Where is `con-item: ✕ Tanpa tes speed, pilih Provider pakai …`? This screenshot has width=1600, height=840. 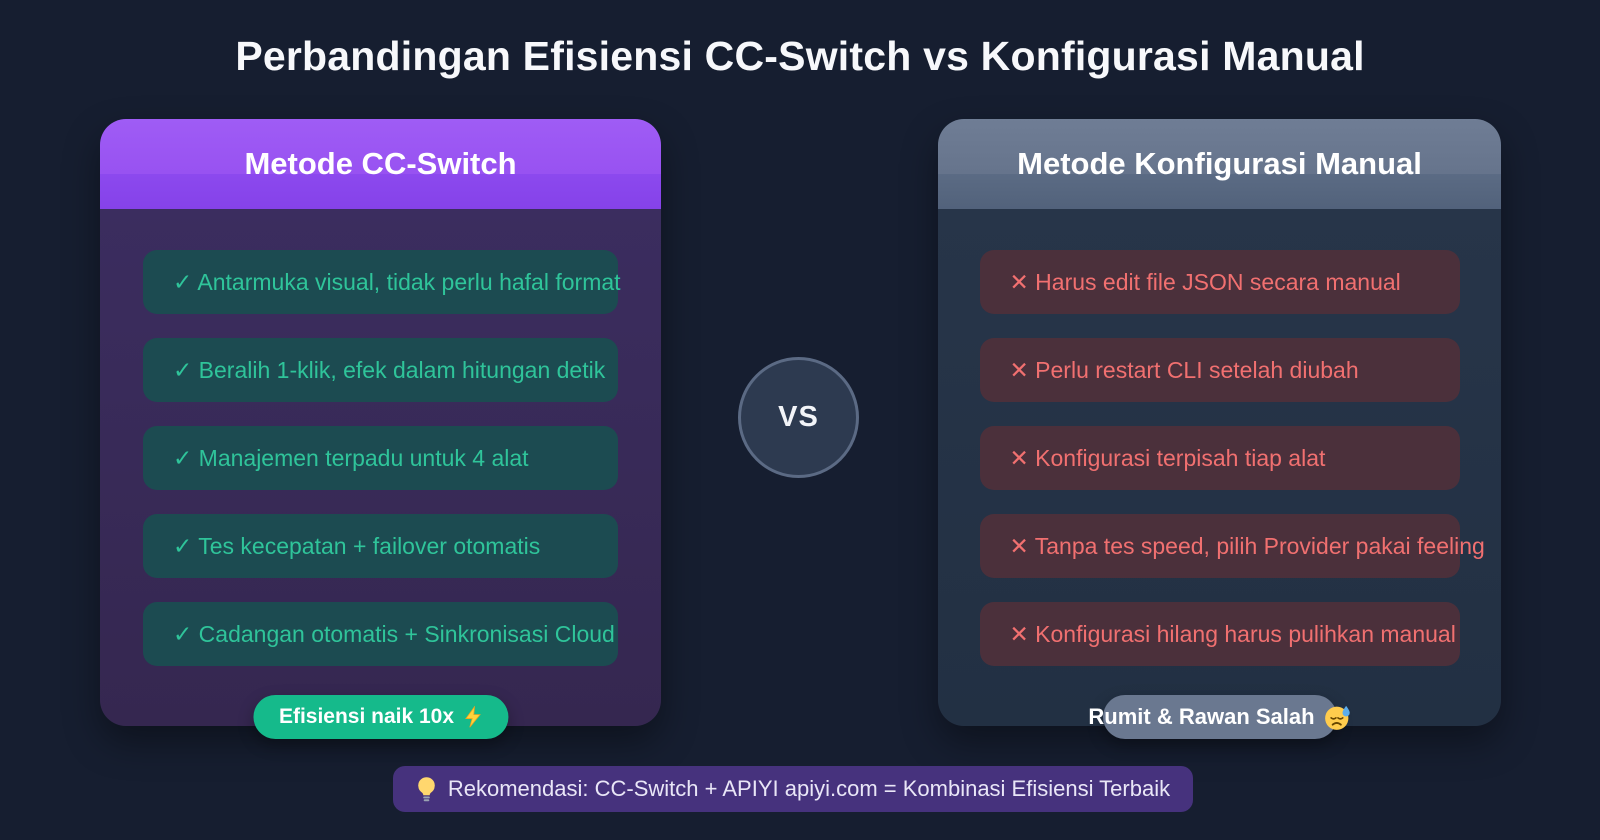
con-item: ✕ Tanpa tes speed, pilih Provider pakai … is located at coordinates (1232, 546).